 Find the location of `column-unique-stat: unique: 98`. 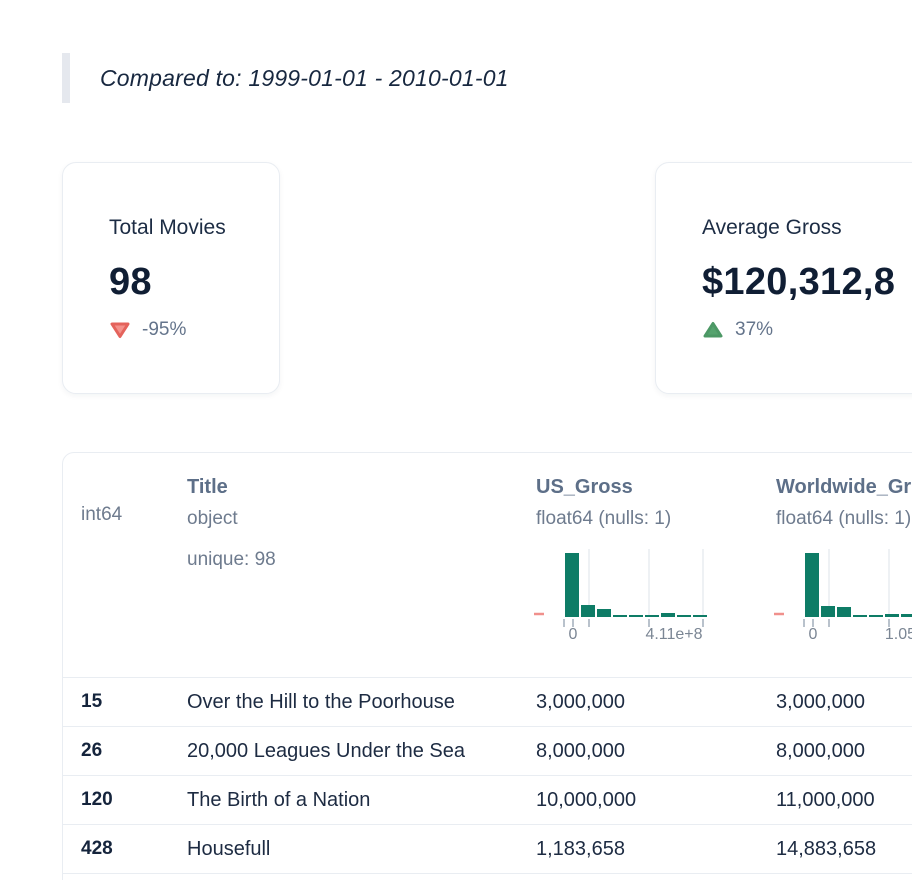

column-unique-stat: unique: 98 is located at coordinates (231, 559).